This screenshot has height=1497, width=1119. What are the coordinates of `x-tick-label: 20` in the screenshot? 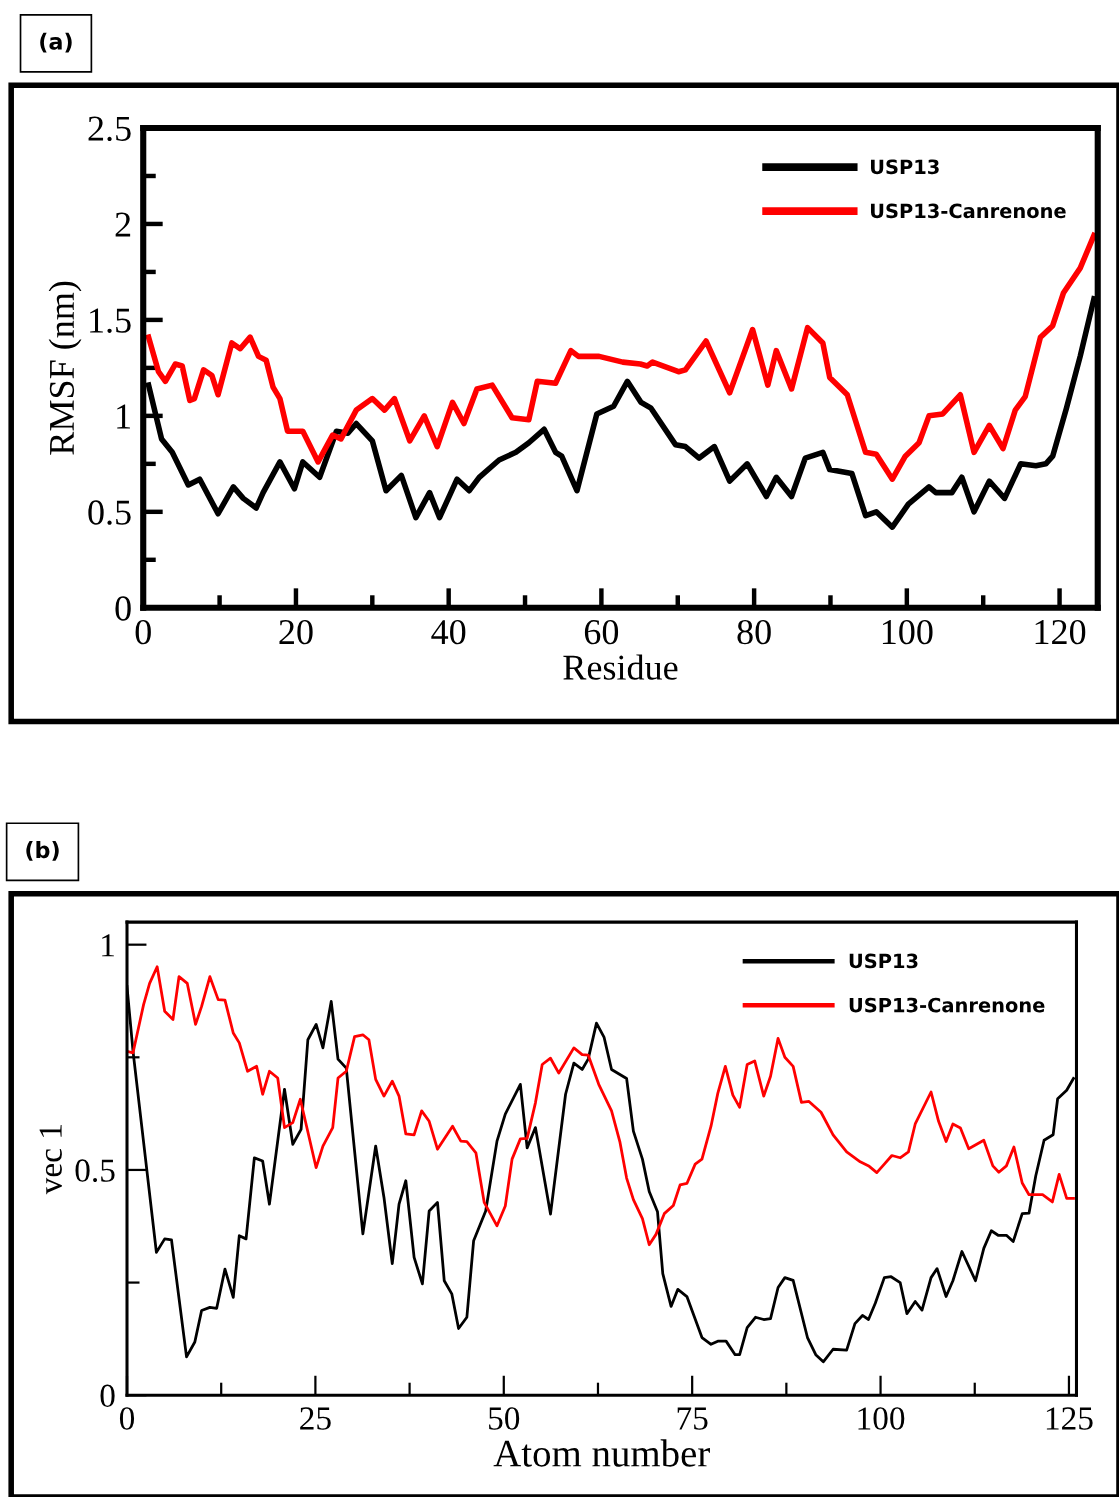 It's located at (296, 632).